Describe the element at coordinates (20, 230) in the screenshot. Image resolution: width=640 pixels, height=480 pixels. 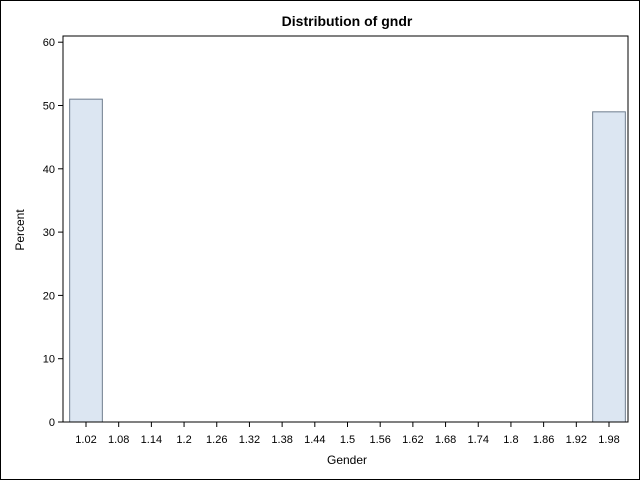
I see `y-axis-label: Percent` at that location.